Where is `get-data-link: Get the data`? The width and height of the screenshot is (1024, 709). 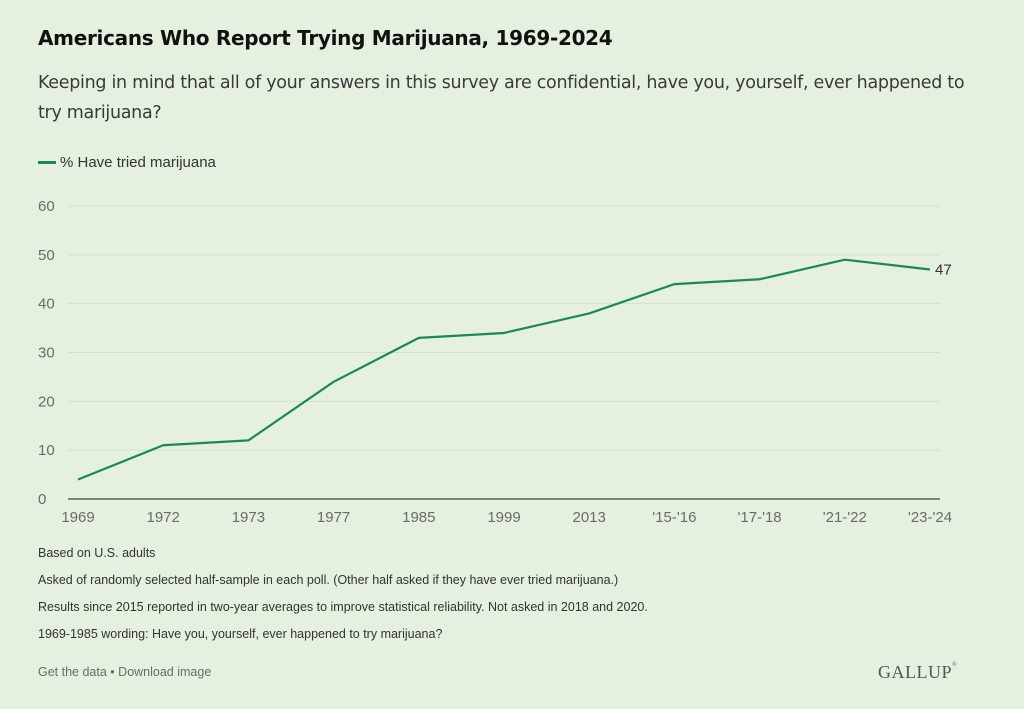 get-data-link: Get the data is located at coordinates (72, 672).